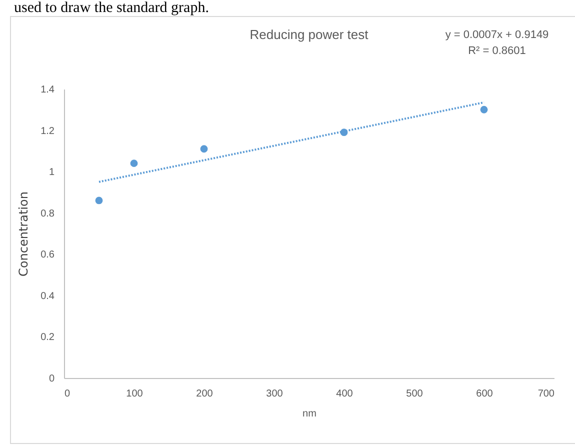 Image resolution: width=575 pixels, height=446 pixels. Describe the element at coordinates (485, 394) in the screenshot. I see `x-tick-label: 600` at that location.